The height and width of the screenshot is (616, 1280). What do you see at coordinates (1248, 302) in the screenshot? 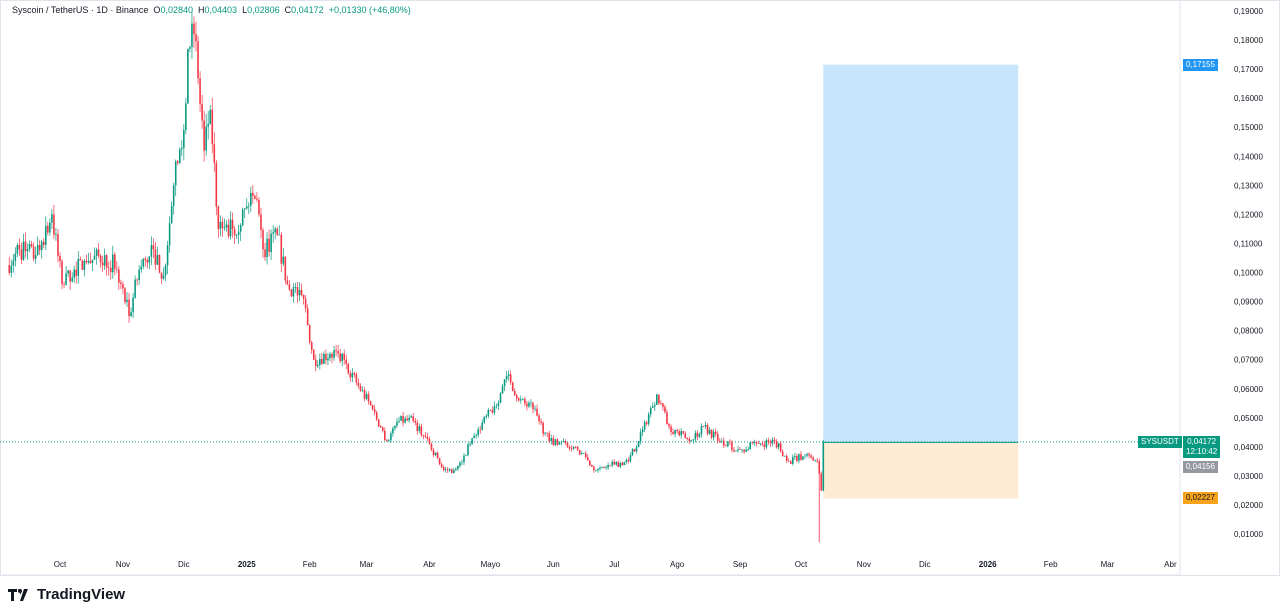
I see `y-tick-label: 0,09000` at bounding box center [1248, 302].